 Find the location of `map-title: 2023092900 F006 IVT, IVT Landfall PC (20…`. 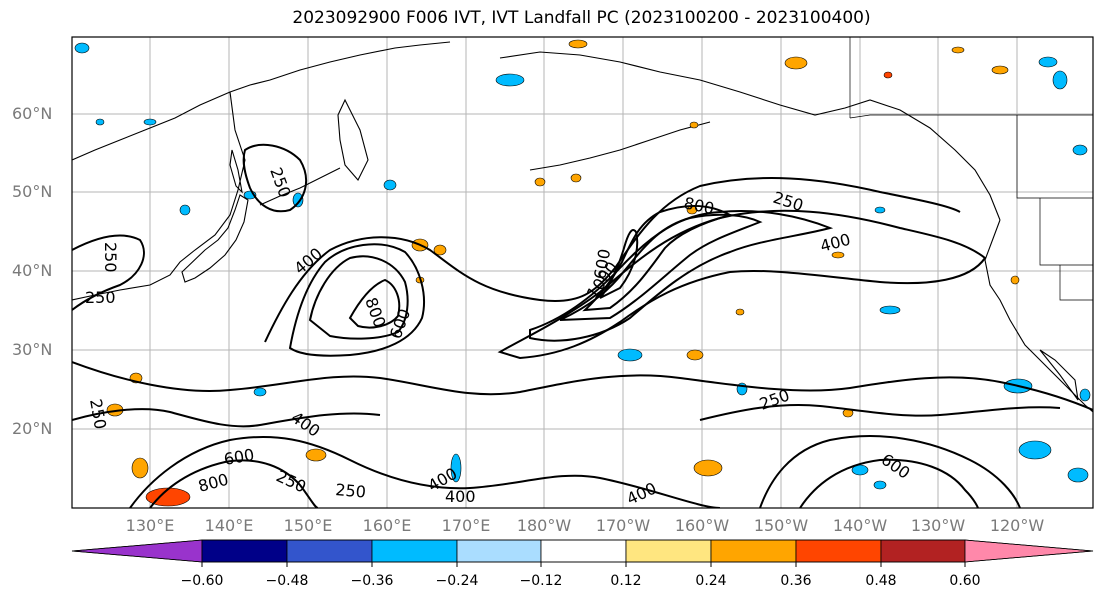

map-title: 2023092900 F006 IVT, IVT Landfall PC (20… is located at coordinates (581, 18).